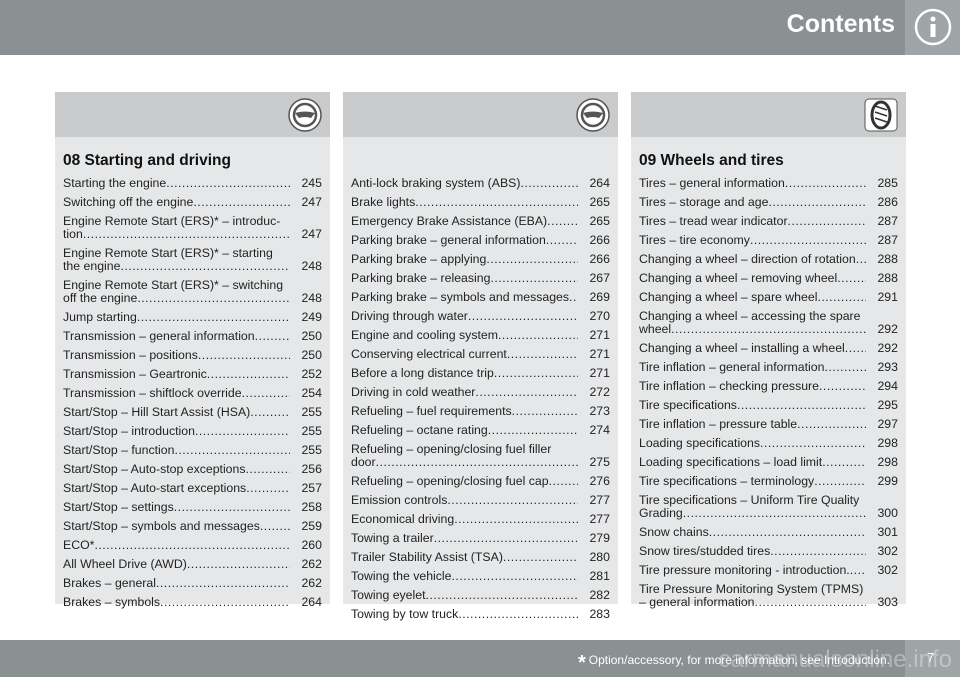 This screenshot has height=677, width=960. I want to click on entry-page: 252, so click(311, 374).